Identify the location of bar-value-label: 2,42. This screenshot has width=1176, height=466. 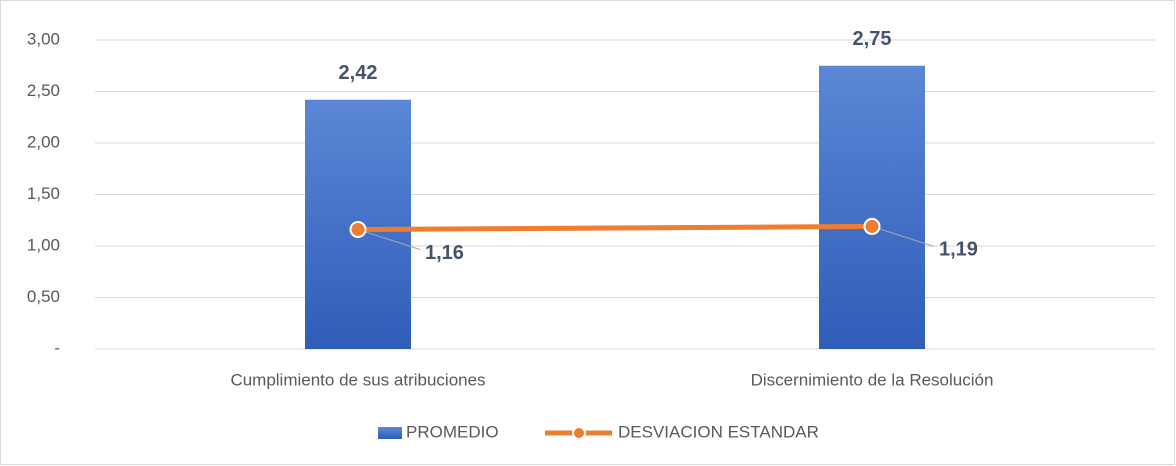
(358, 73).